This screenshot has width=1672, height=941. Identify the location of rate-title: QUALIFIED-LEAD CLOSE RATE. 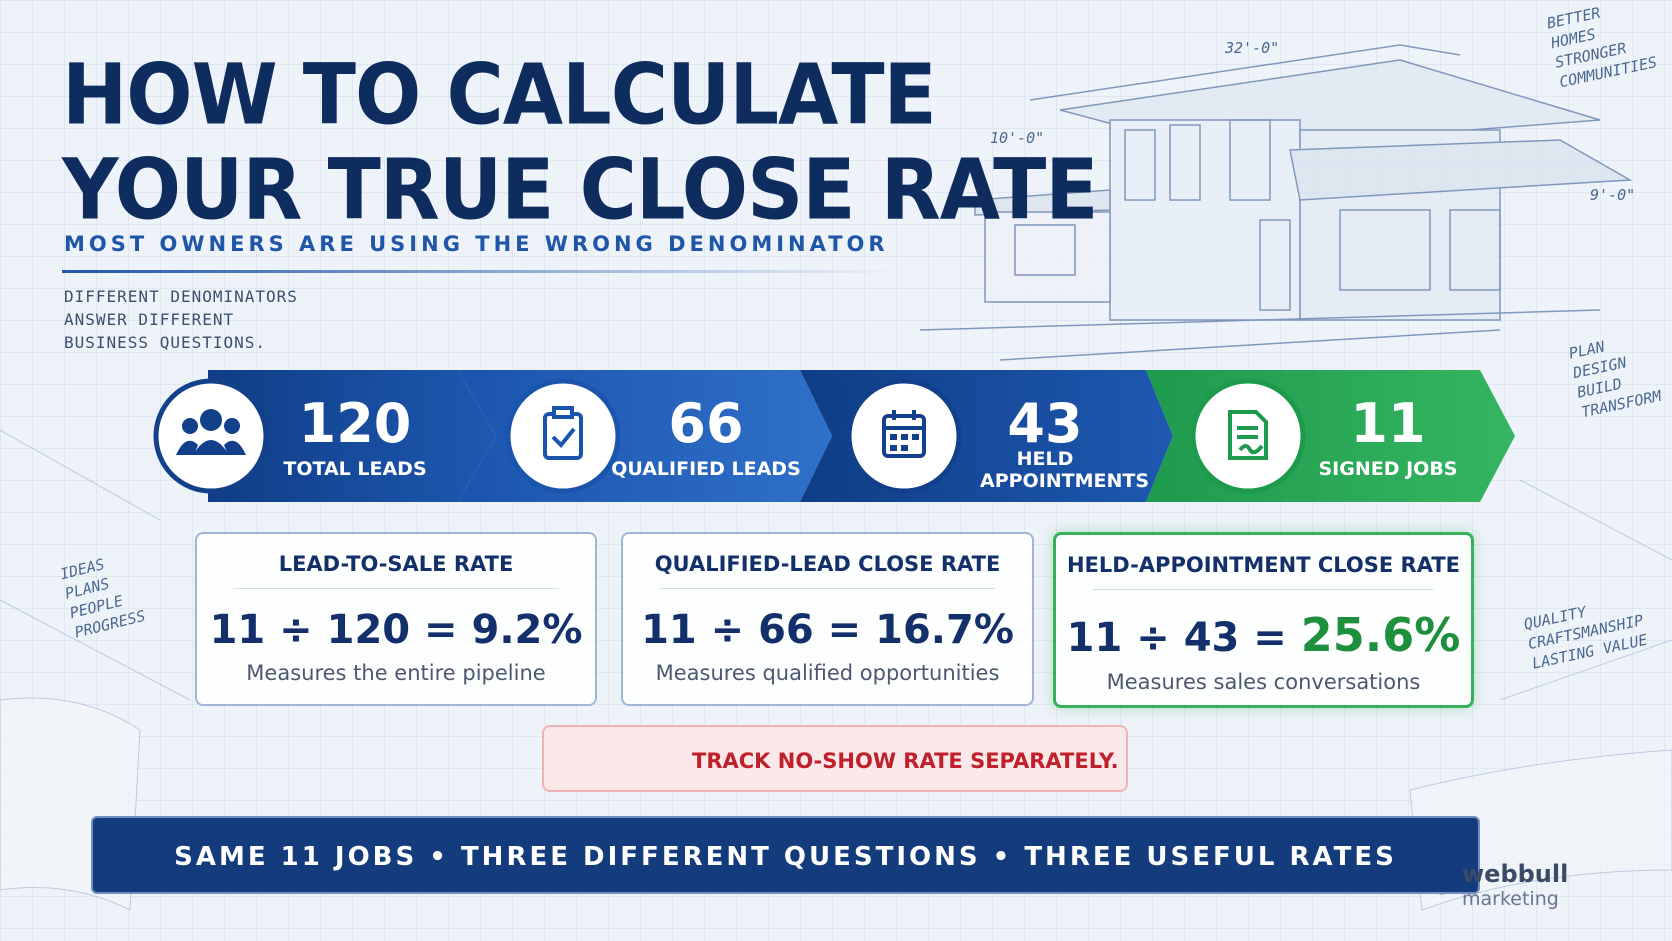
(827, 564).